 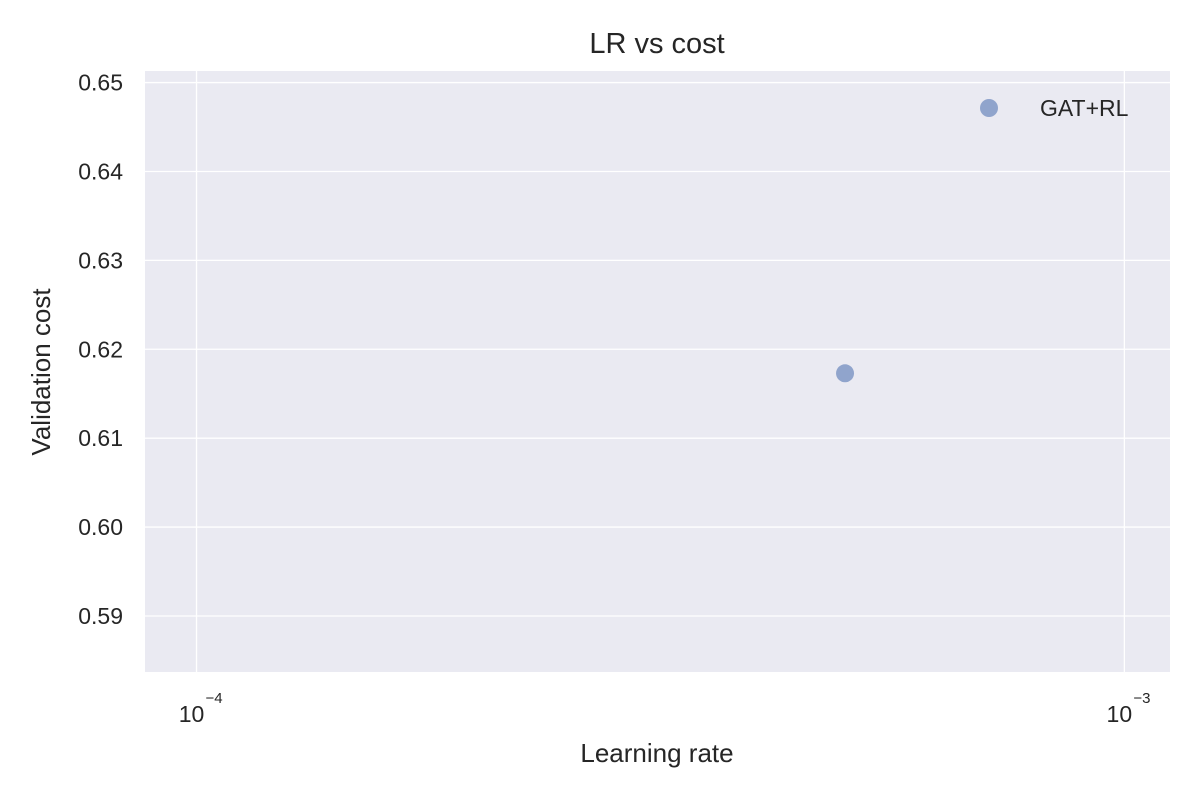 I want to click on y-axis-label: Validation cost, so click(x=41, y=372).